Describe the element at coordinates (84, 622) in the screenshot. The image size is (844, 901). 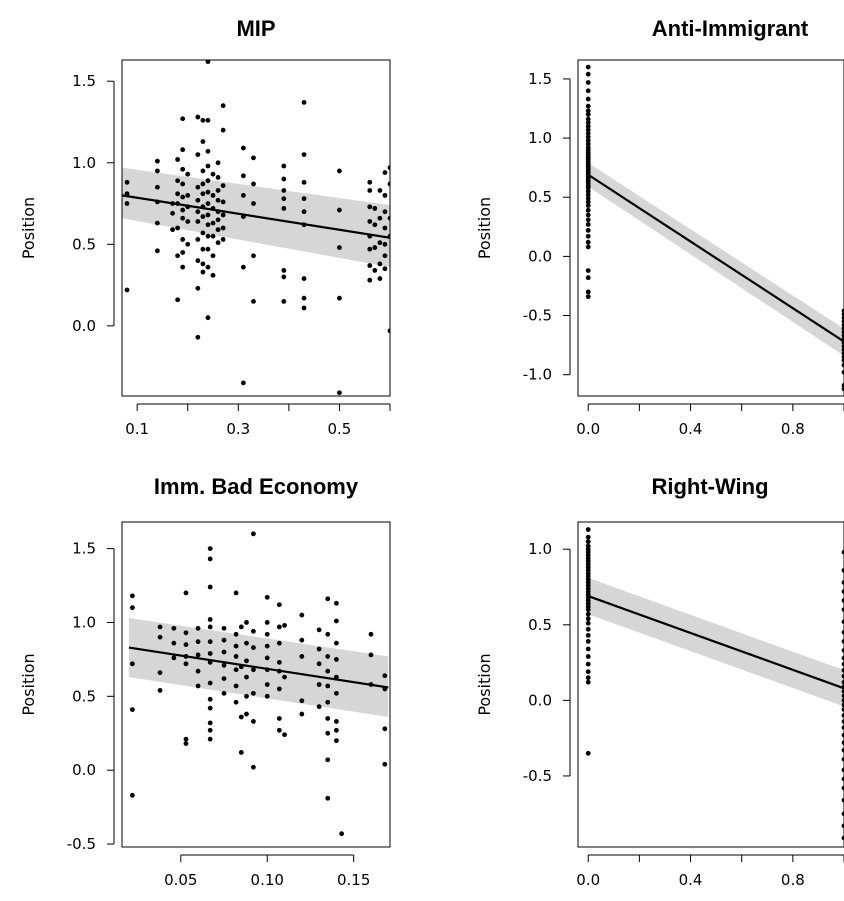
I see `y-tick-label: 1.0` at that location.